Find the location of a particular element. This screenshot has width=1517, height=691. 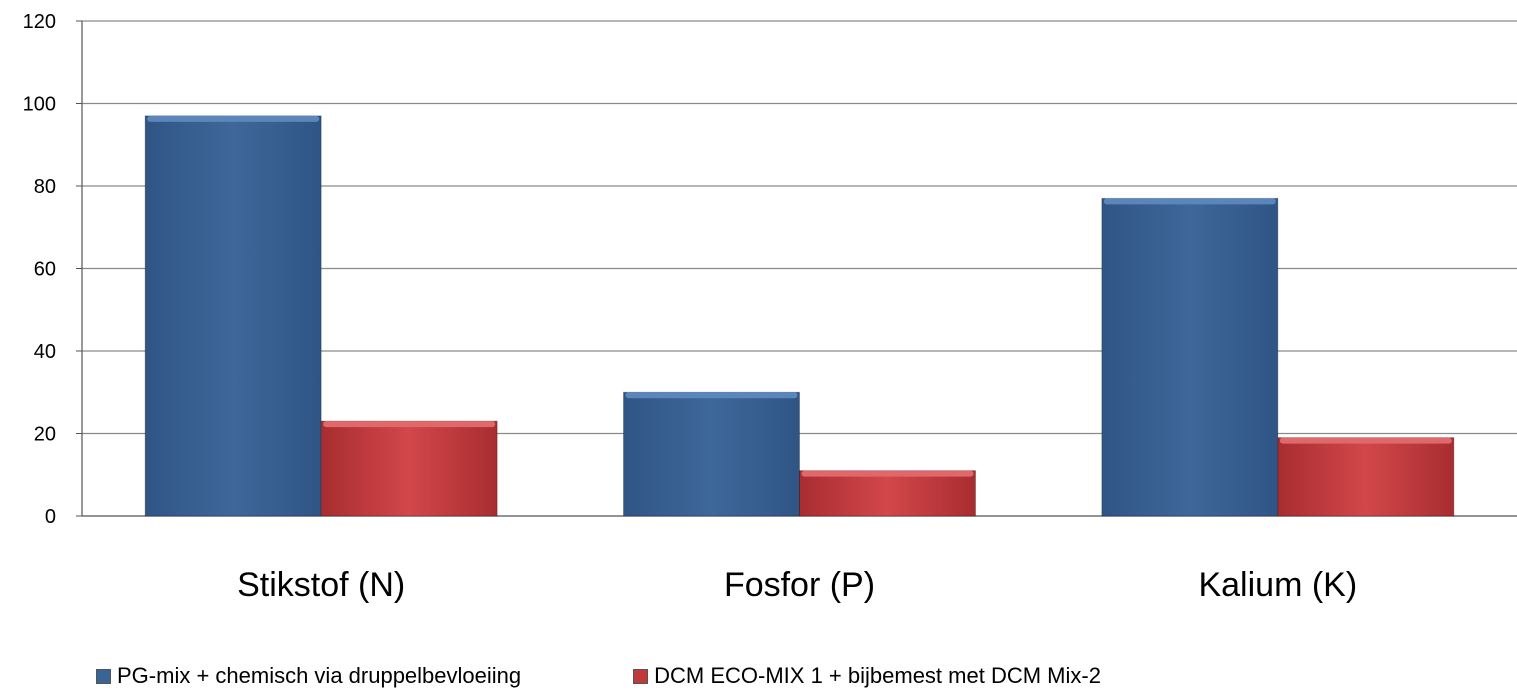

y-tick-label: 0 is located at coordinates (50, 517).